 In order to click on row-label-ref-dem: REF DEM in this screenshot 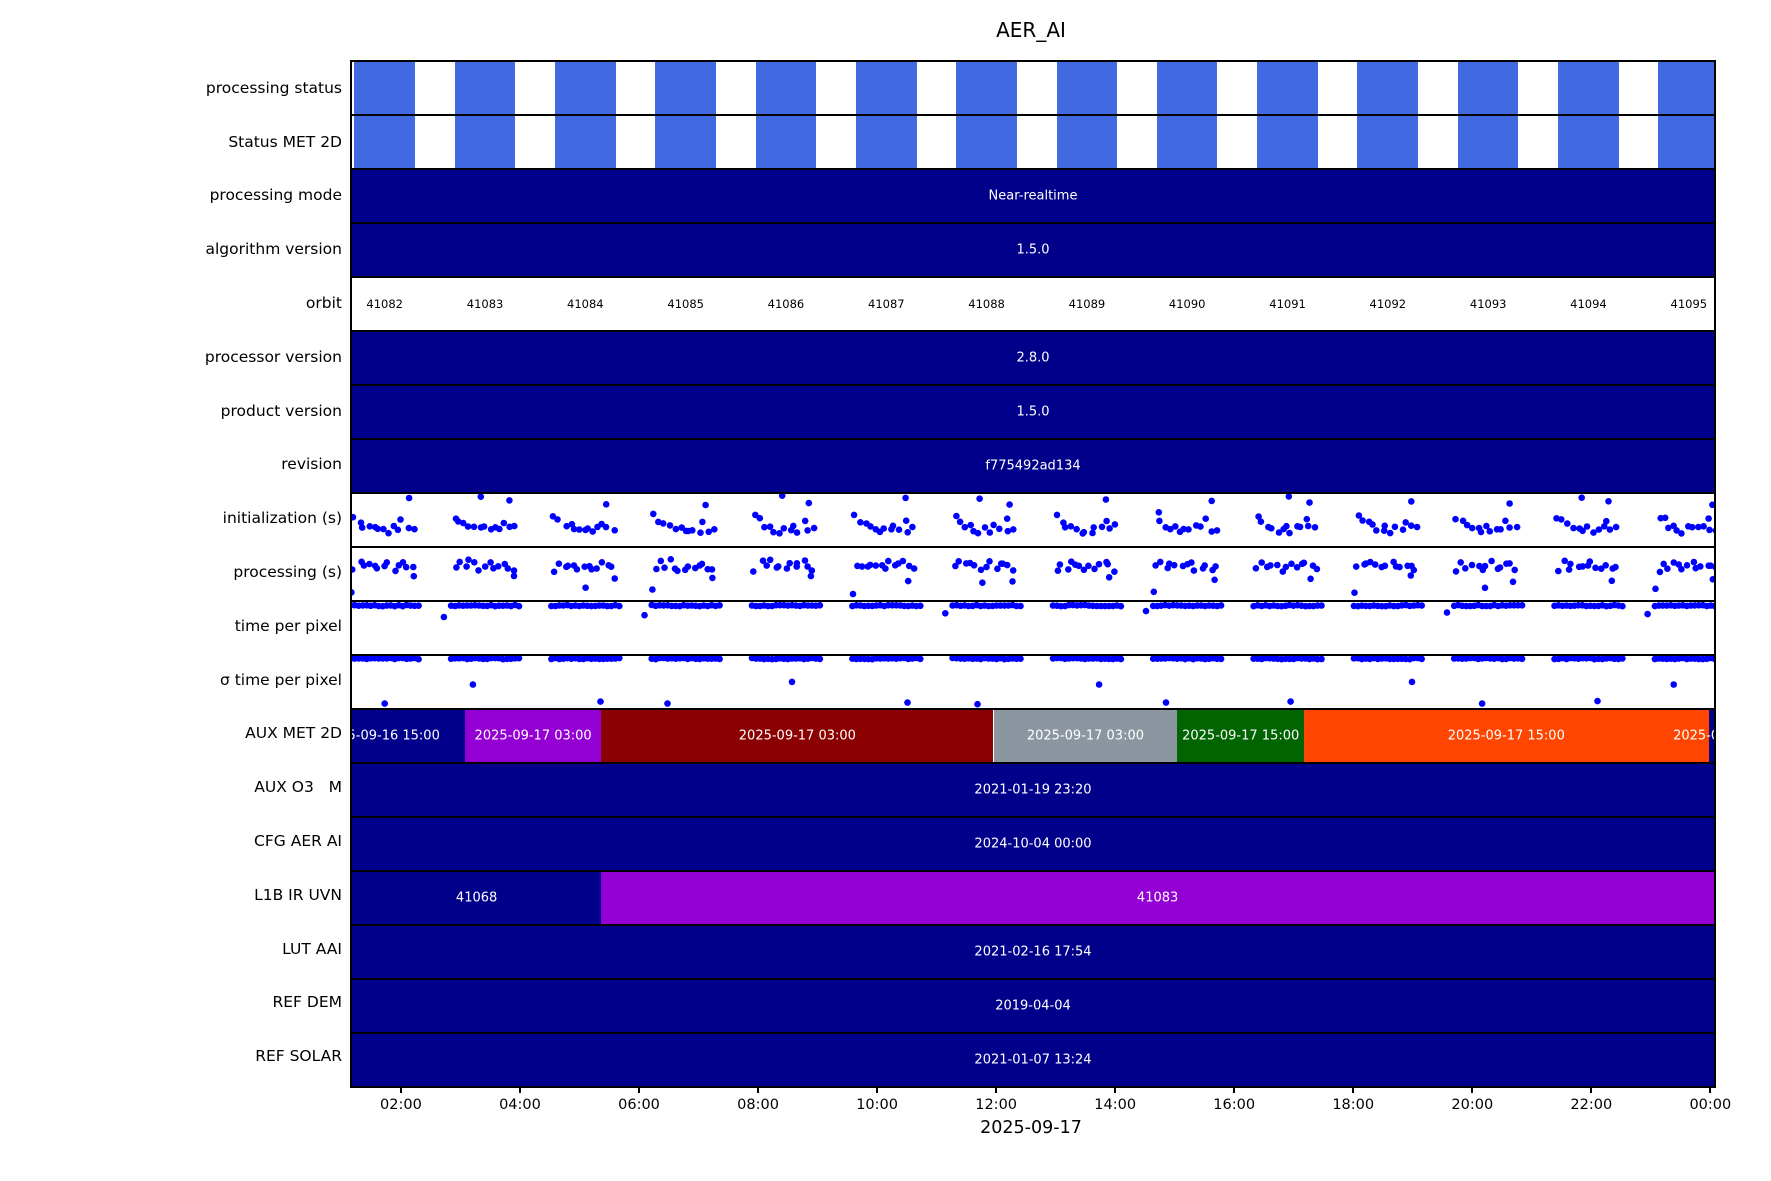, I will do `click(307, 1002)`.